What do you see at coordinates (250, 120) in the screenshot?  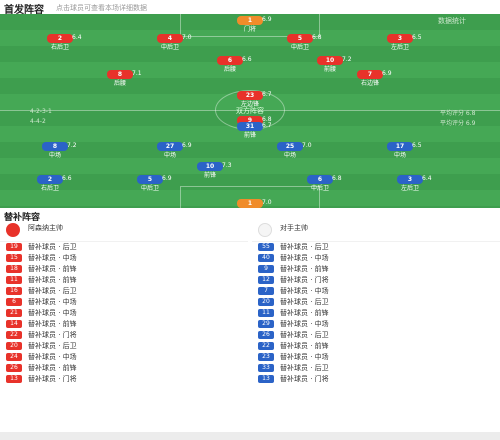 I see `player-number: 9` at bounding box center [250, 120].